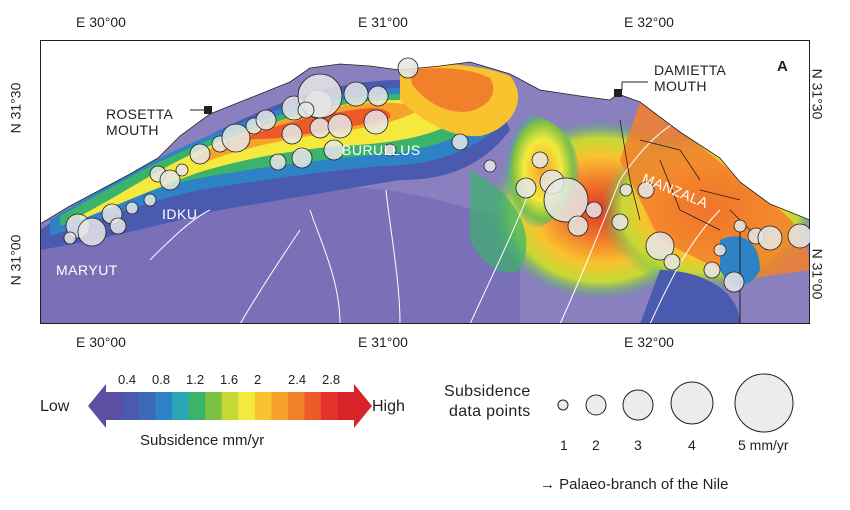 The height and width of the screenshot is (510, 850). I want to click on circle-1mm, so click(563, 405).